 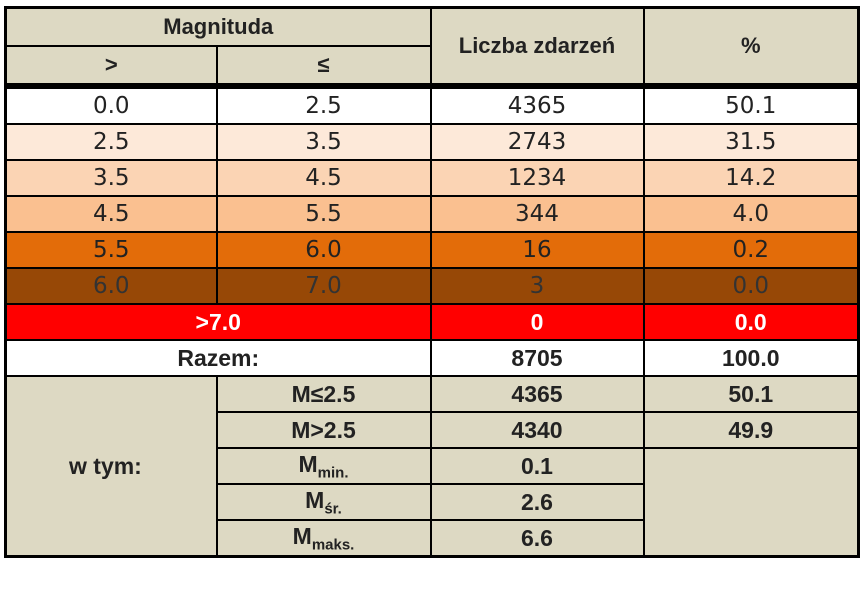 I want to click on breakdown-row: Mśr. 2.6, so click(x=432, y=502).